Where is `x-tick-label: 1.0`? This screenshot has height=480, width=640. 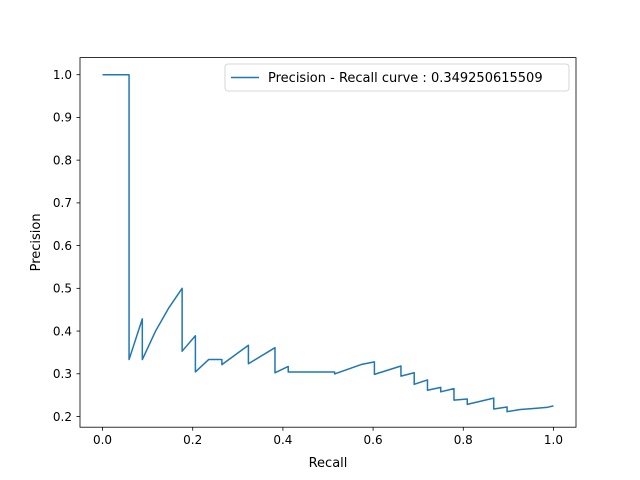
x-tick-label: 1.0 is located at coordinates (553, 440).